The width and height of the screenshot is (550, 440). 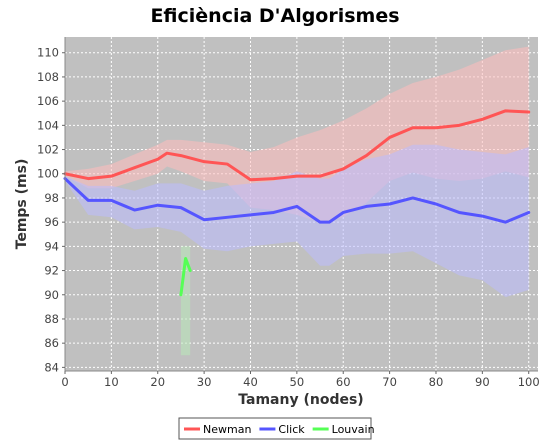 I want to click on x-tick-label: 40, so click(x=250, y=382).